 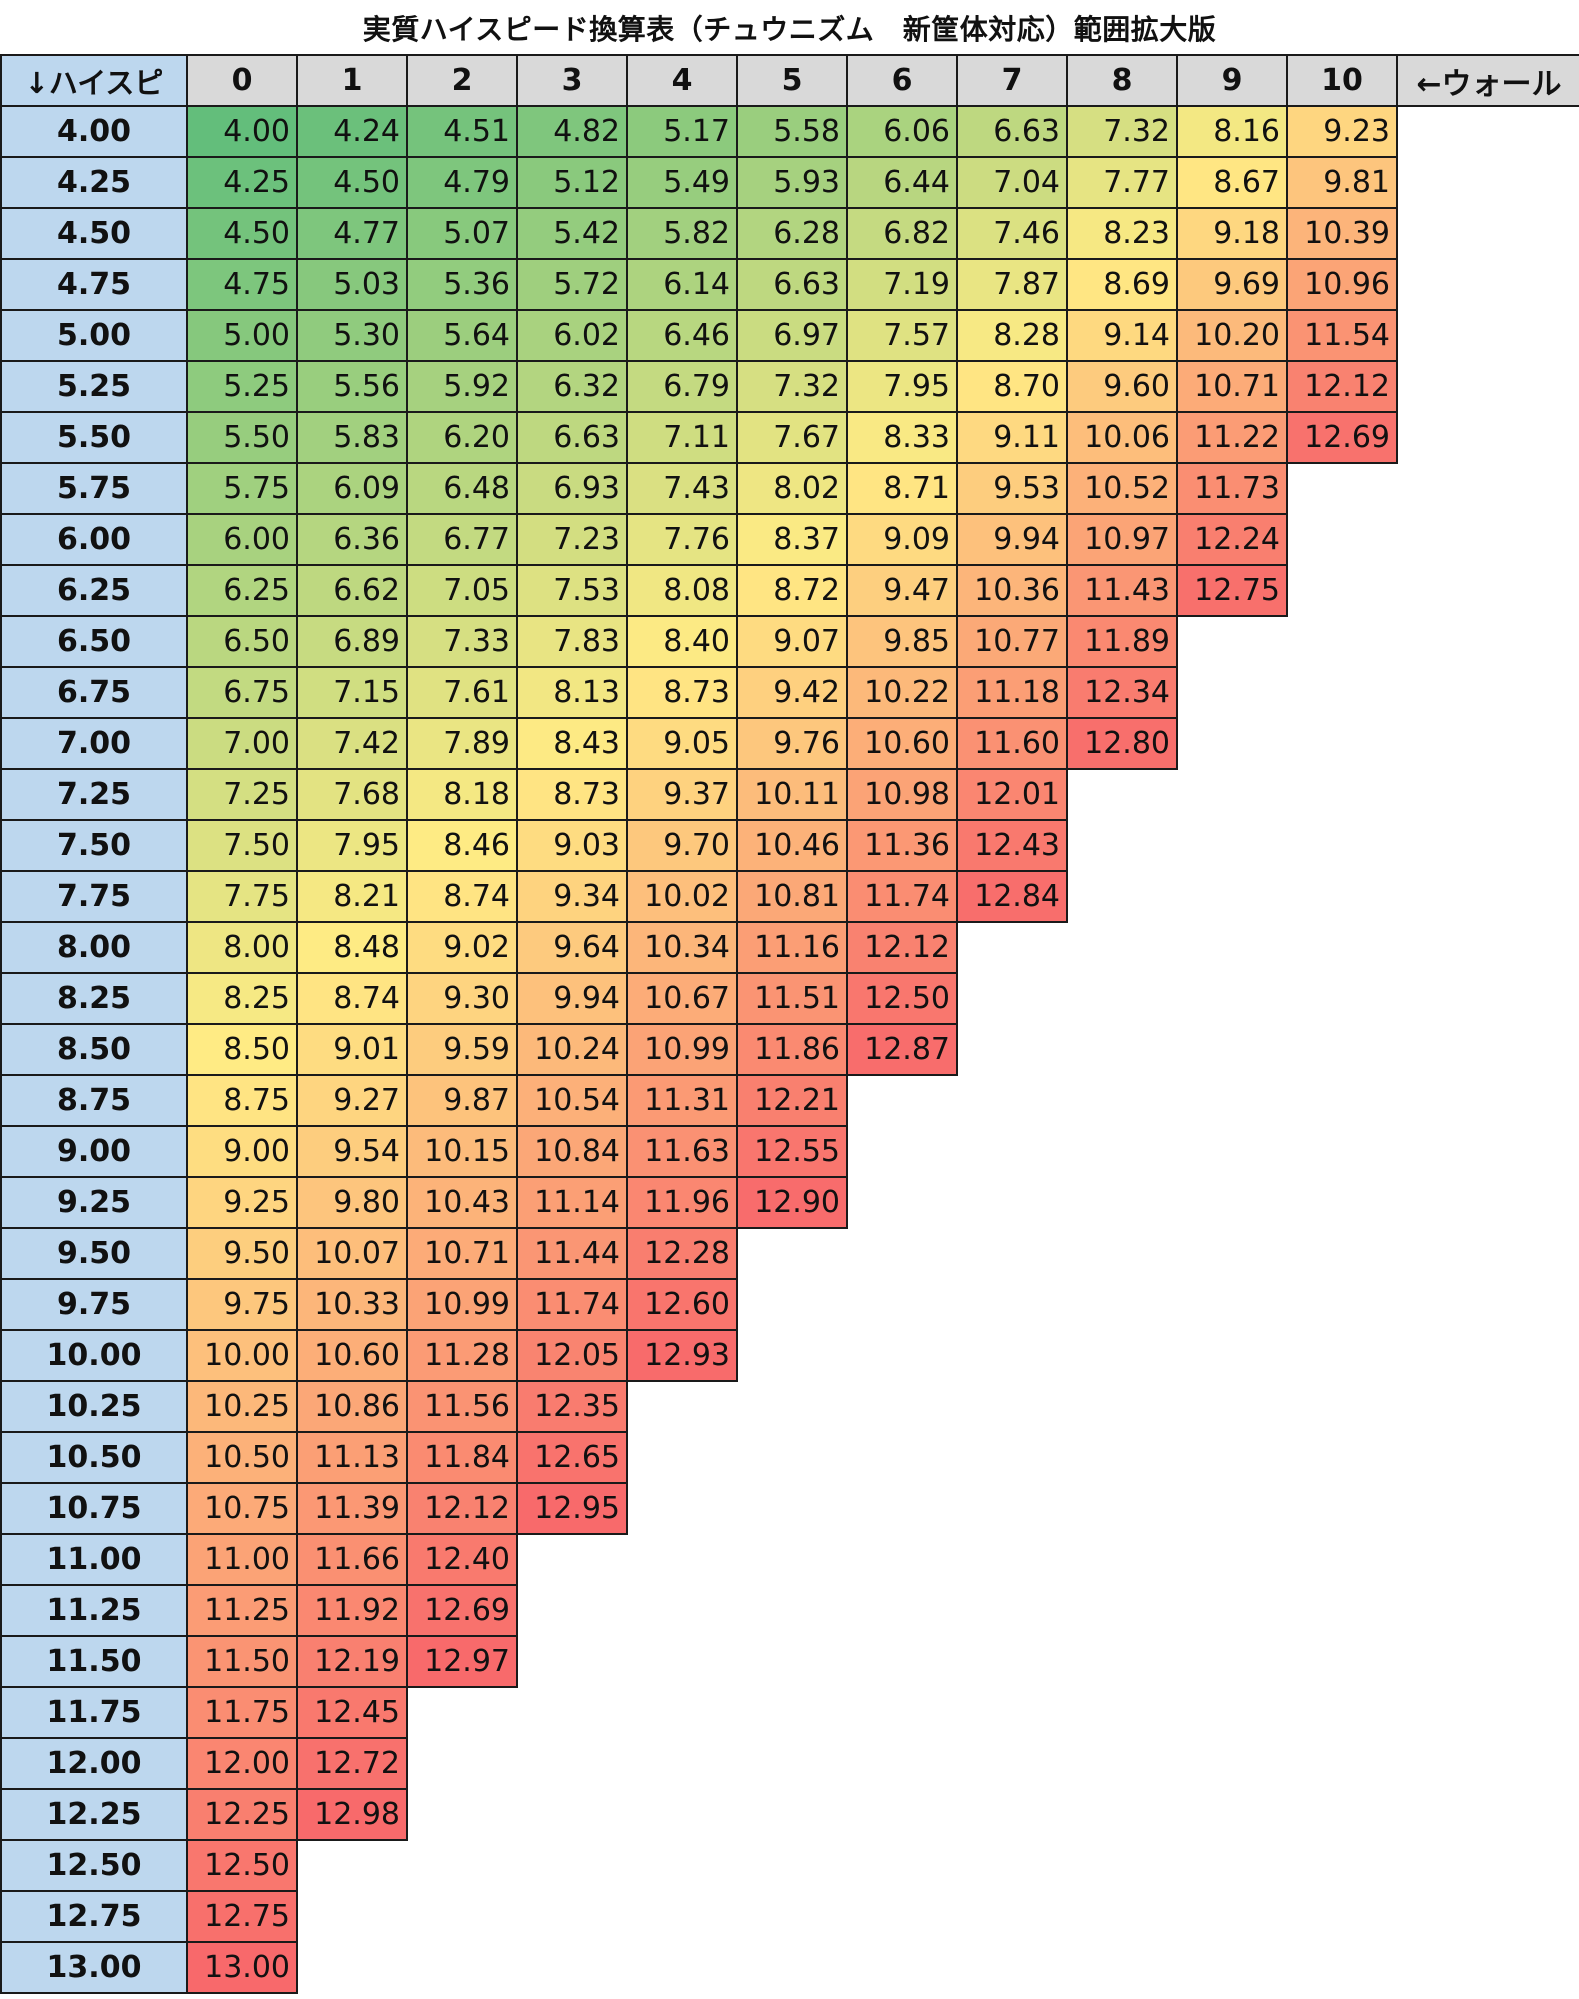 I want to click on table-cell: 4.25, so click(x=242, y=182).